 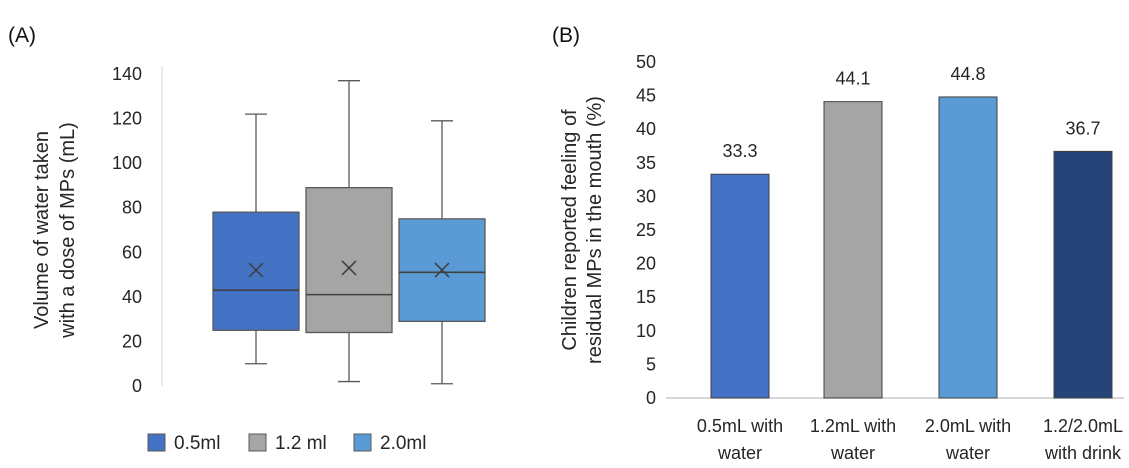 What do you see at coordinates (646, 163) in the screenshot?
I see `y-tick-label: 35` at bounding box center [646, 163].